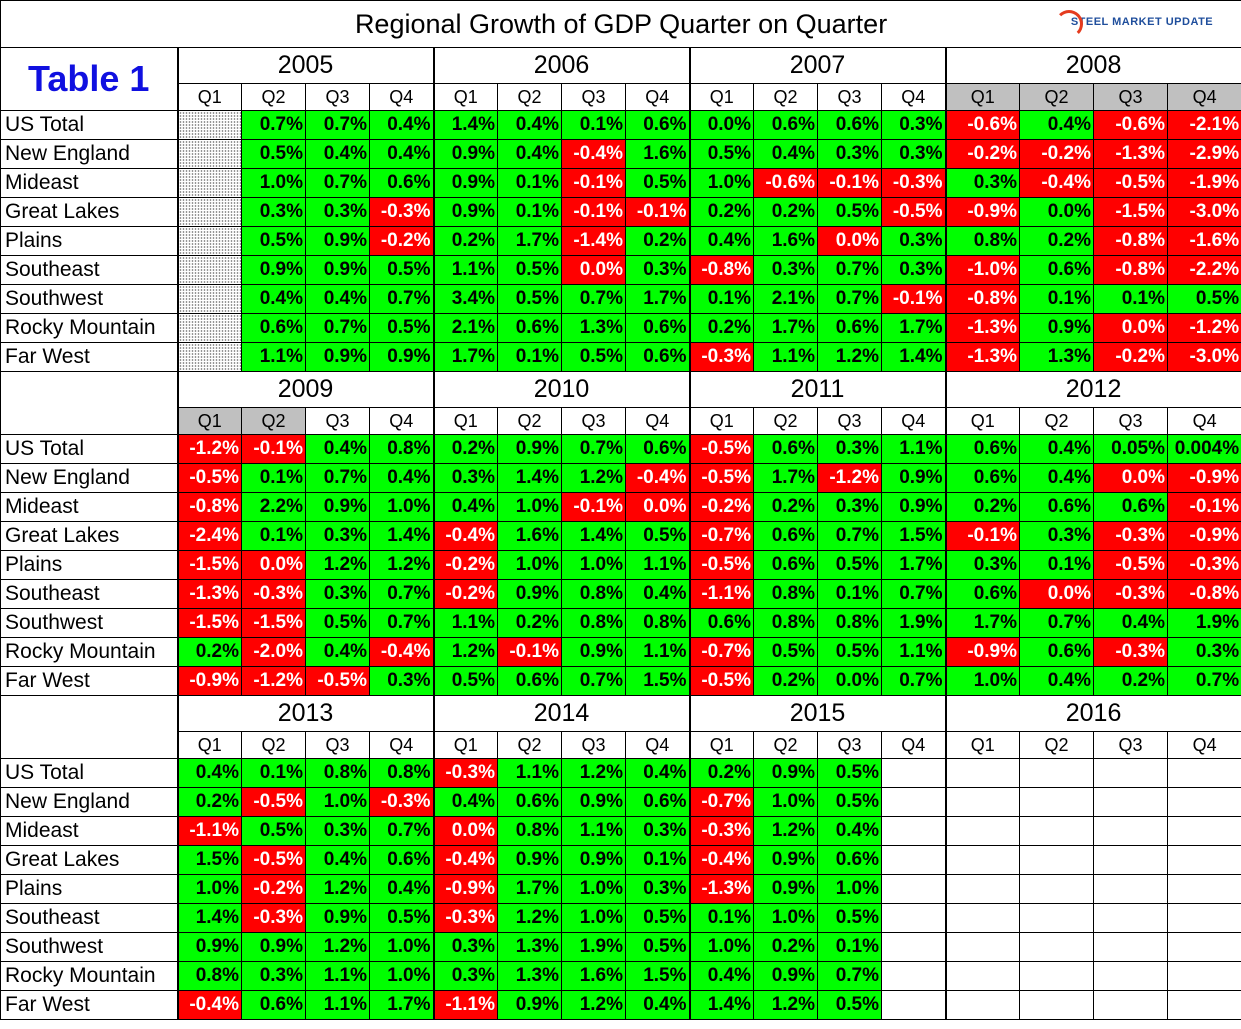 This screenshot has width=1241, height=1029. Describe the element at coordinates (849, 241) in the screenshot. I see `growth-cell: 0.0%` at that location.